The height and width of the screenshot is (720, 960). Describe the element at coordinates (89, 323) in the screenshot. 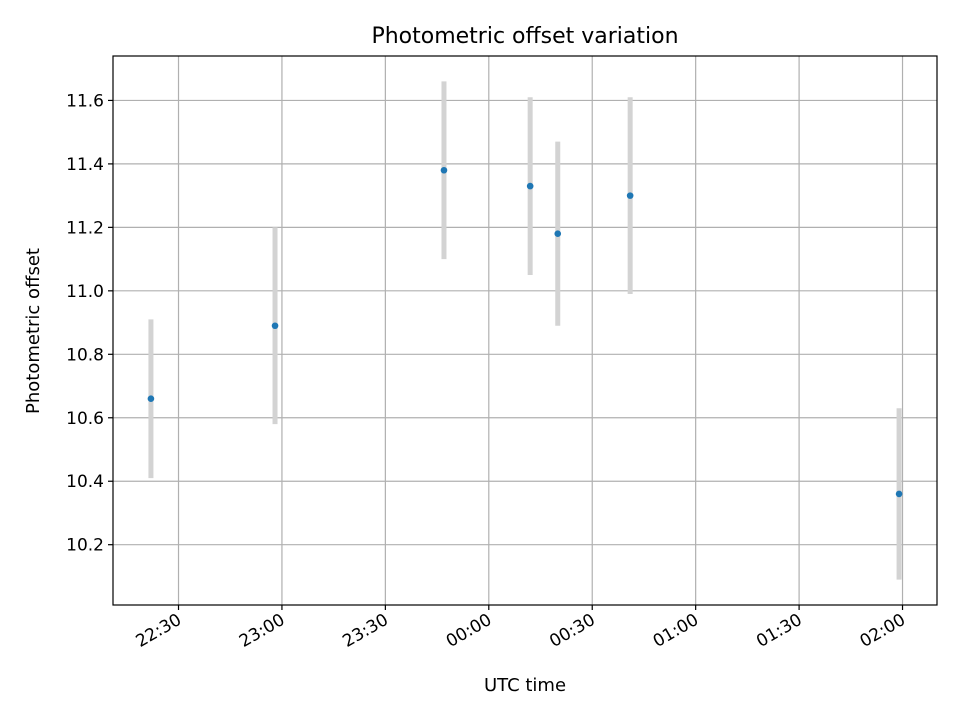

I see `y-axis-ticks: 10.2 10.4 10.6 10.8 11.0 11.2 11.4 11.6` at that location.